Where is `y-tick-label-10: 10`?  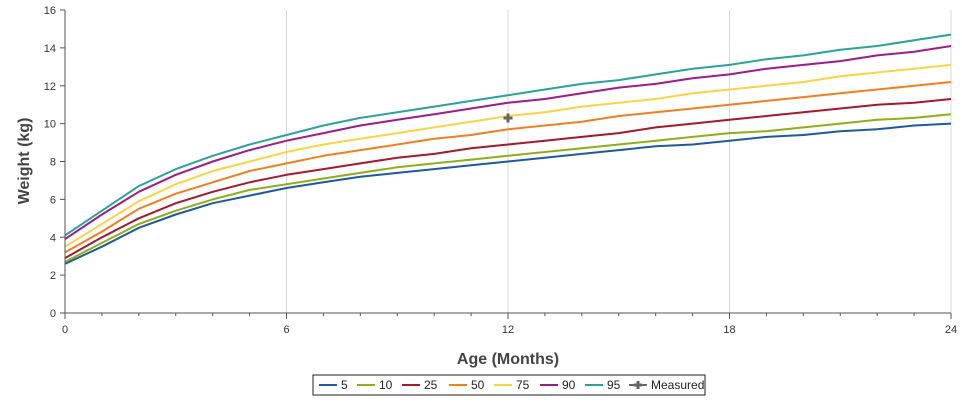
y-tick-label-10: 10 is located at coordinates (50, 125).